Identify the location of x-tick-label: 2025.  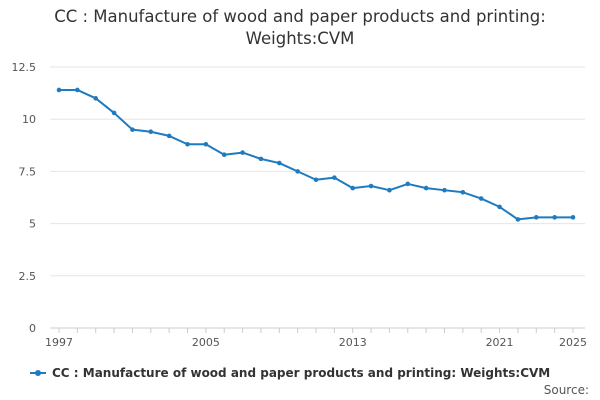
(573, 342).